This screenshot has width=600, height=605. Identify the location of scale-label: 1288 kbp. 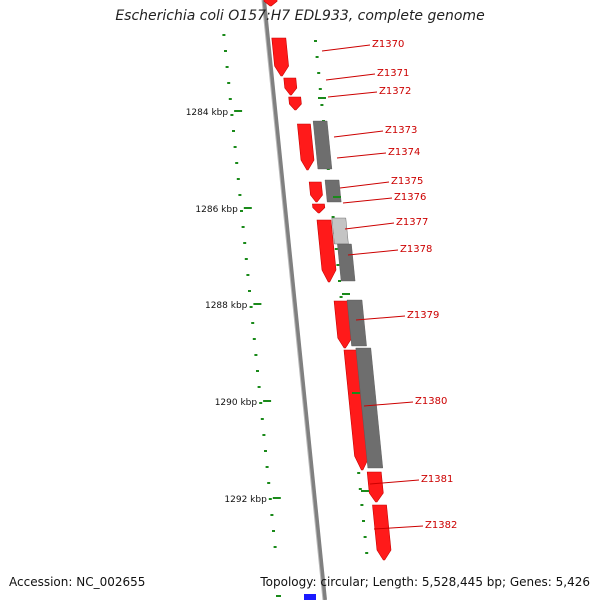
(226, 306).